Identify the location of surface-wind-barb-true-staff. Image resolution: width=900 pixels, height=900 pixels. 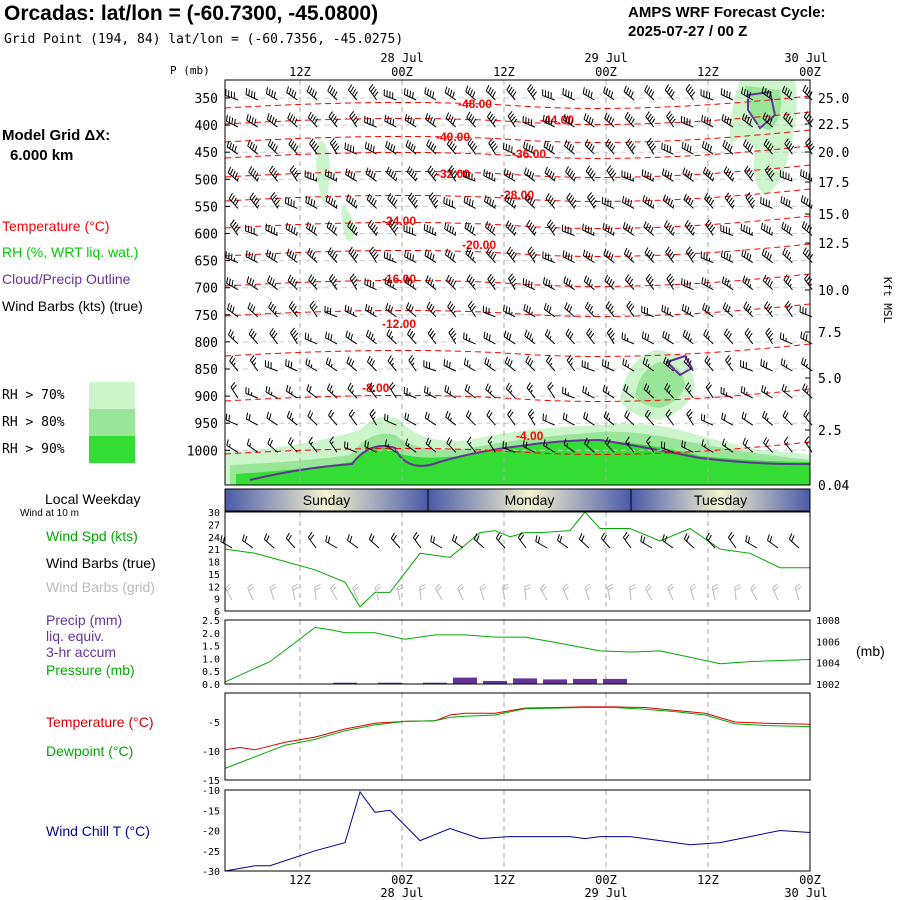
(563, 544).